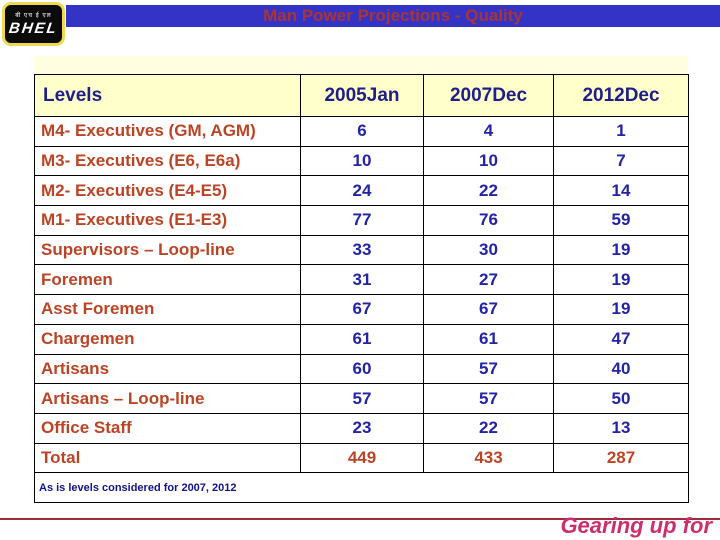 The width and height of the screenshot is (720, 540). Describe the element at coordinates (621, 339) in the screenshot. I see `value-2012: 47` at that location.